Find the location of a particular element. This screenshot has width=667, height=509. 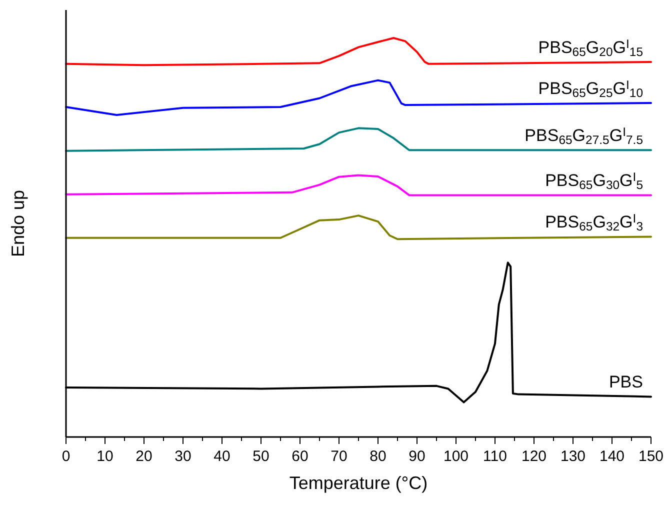

x-tick-label: 80 is located at coordinates (378, 456).